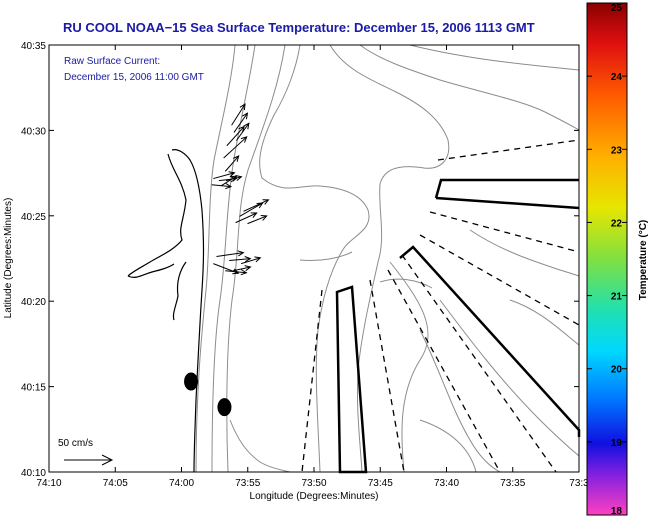 This screenshot has height=518, width=651. Describe the element at coordinates (166, 311) in the screenshot. I see `coastline` at that location.